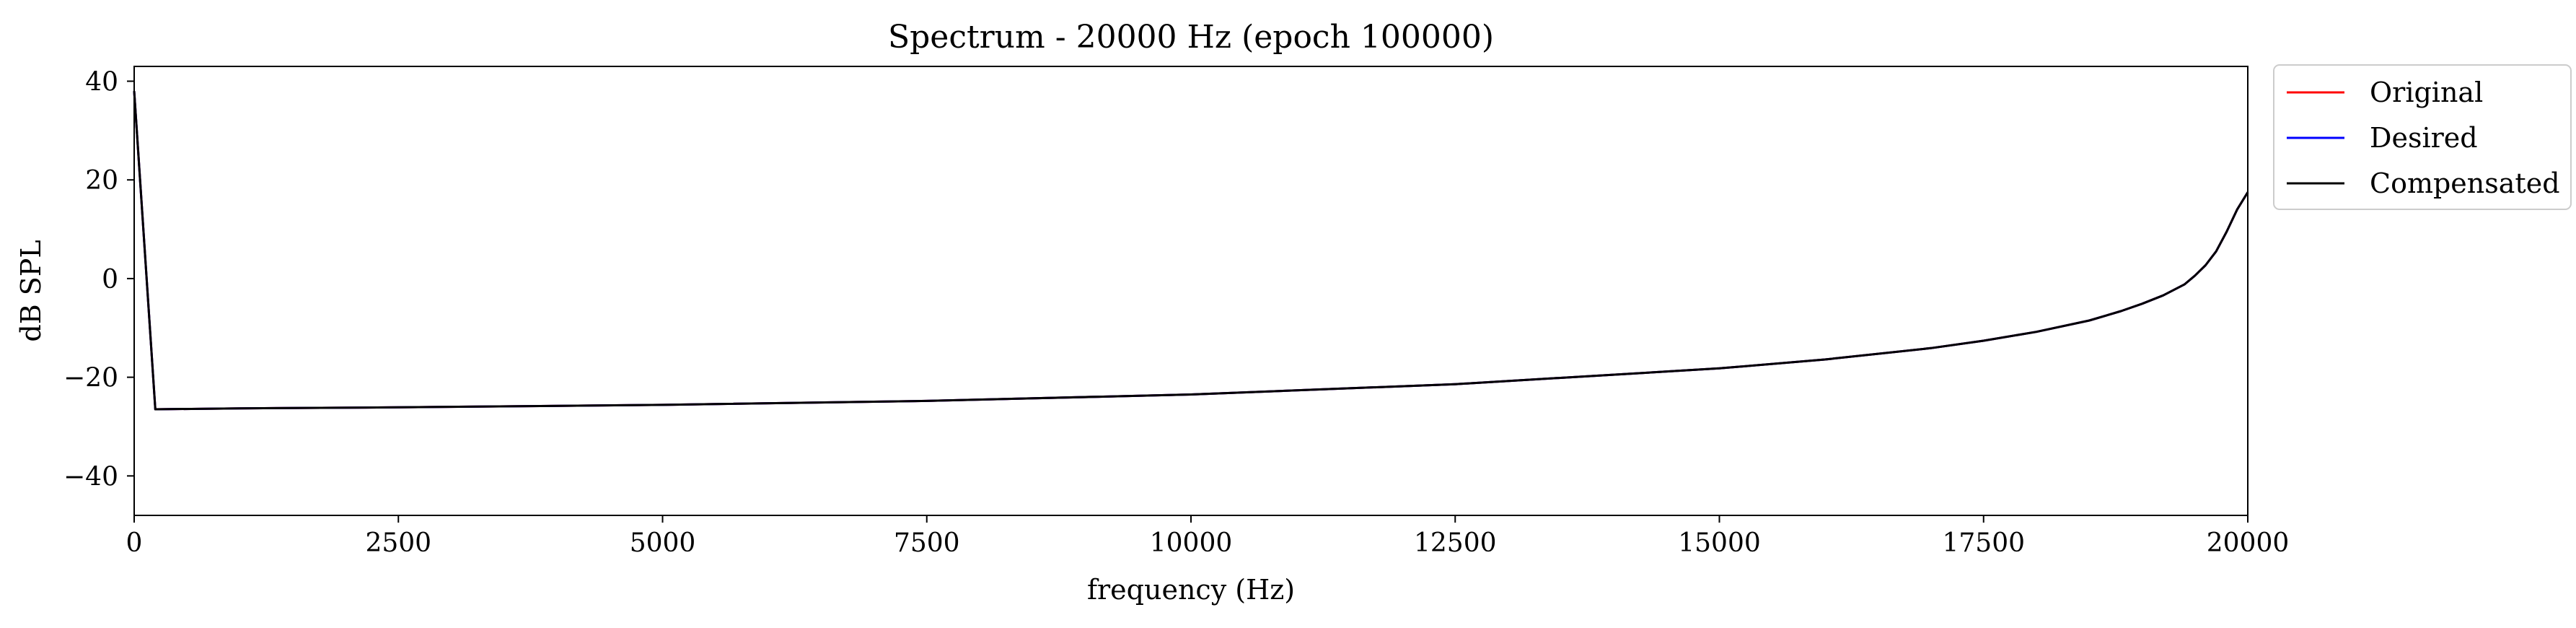 The width and height of the screenshot is (2576, 628). Describe the element at coordinates (1455, 543) in the screenshot. I see `x-tick-label: 12500` at that location.